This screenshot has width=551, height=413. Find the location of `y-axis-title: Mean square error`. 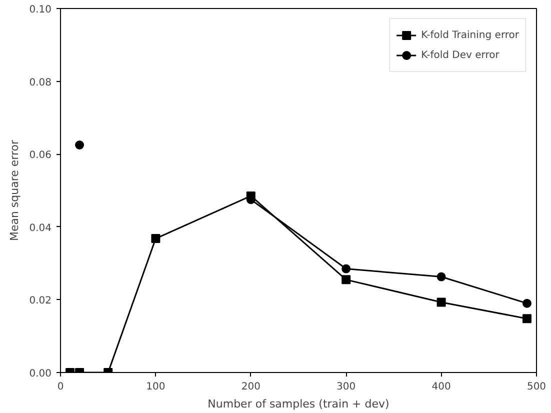

y-axis-title: Mean square error is located at coordinates (15, 190).